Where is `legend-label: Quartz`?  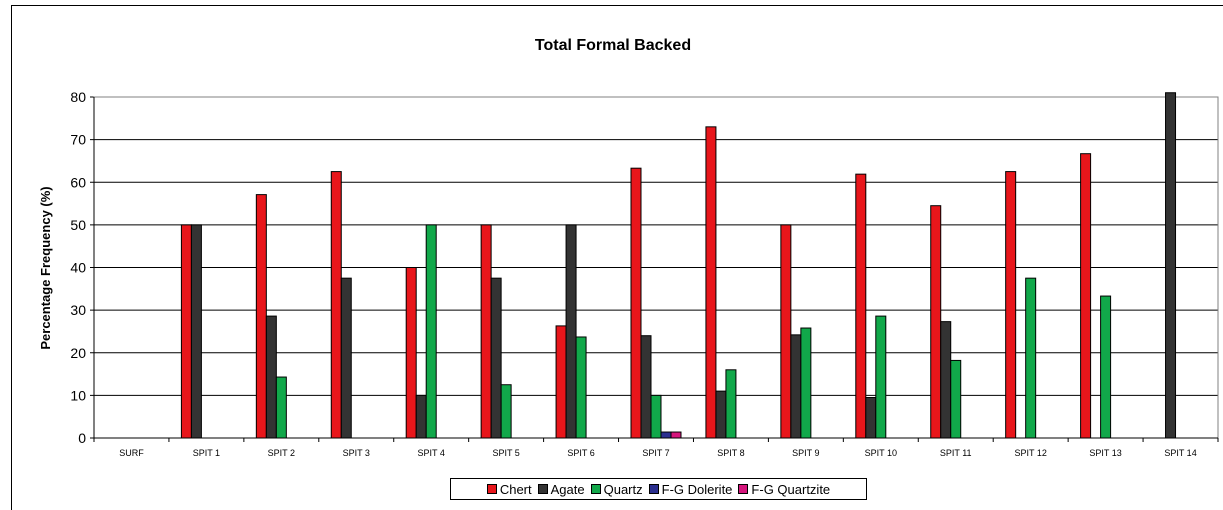
legend-label: Quartz is located at coordinates (623, 489).